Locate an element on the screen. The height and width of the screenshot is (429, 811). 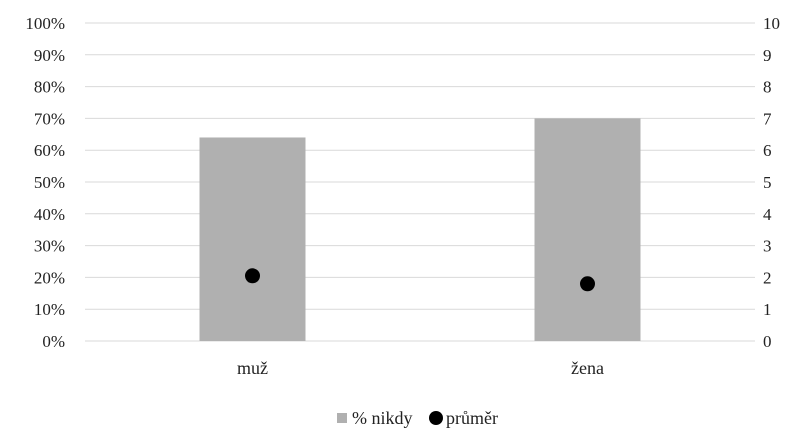
left-tick-label: 50% is located at coordinates (49, 182).